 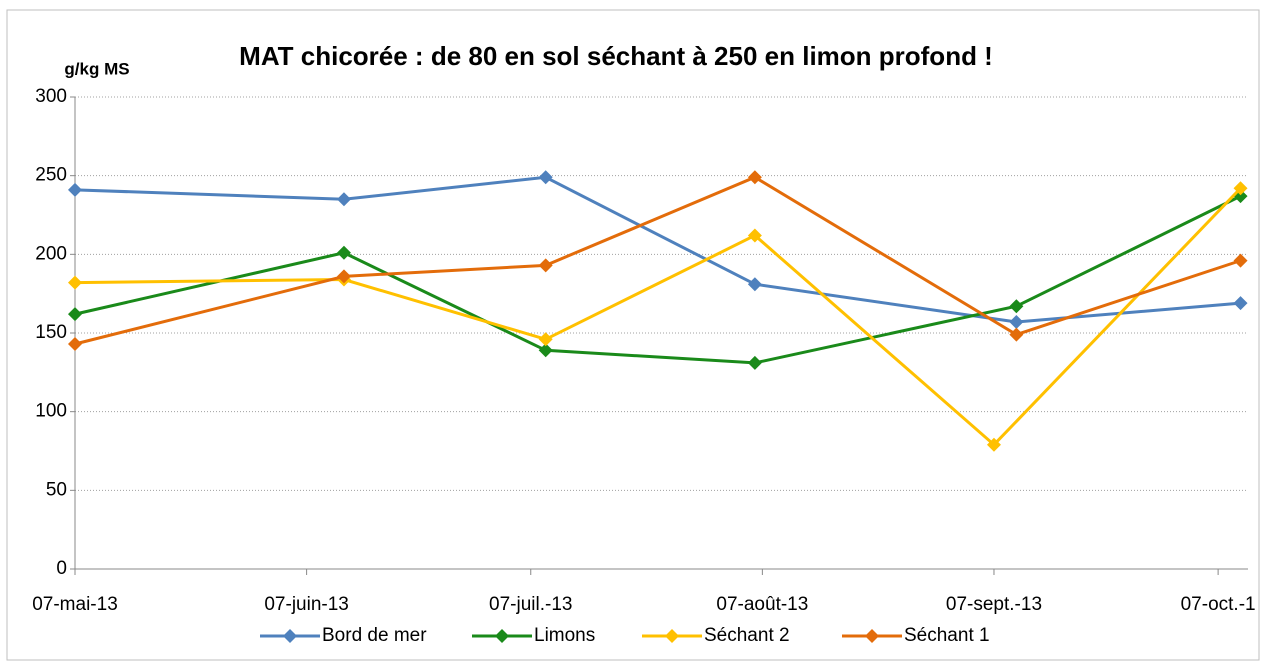 What do you see at coordinates (56, 489) in the screenshot?
I see `y-tick-label: 50` at bounding box center [56, 489].